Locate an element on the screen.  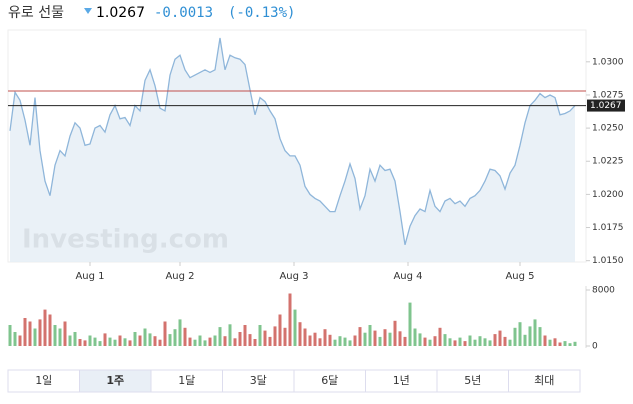
x-tick-label: Aug 1 is located at coordinates (89, 276).